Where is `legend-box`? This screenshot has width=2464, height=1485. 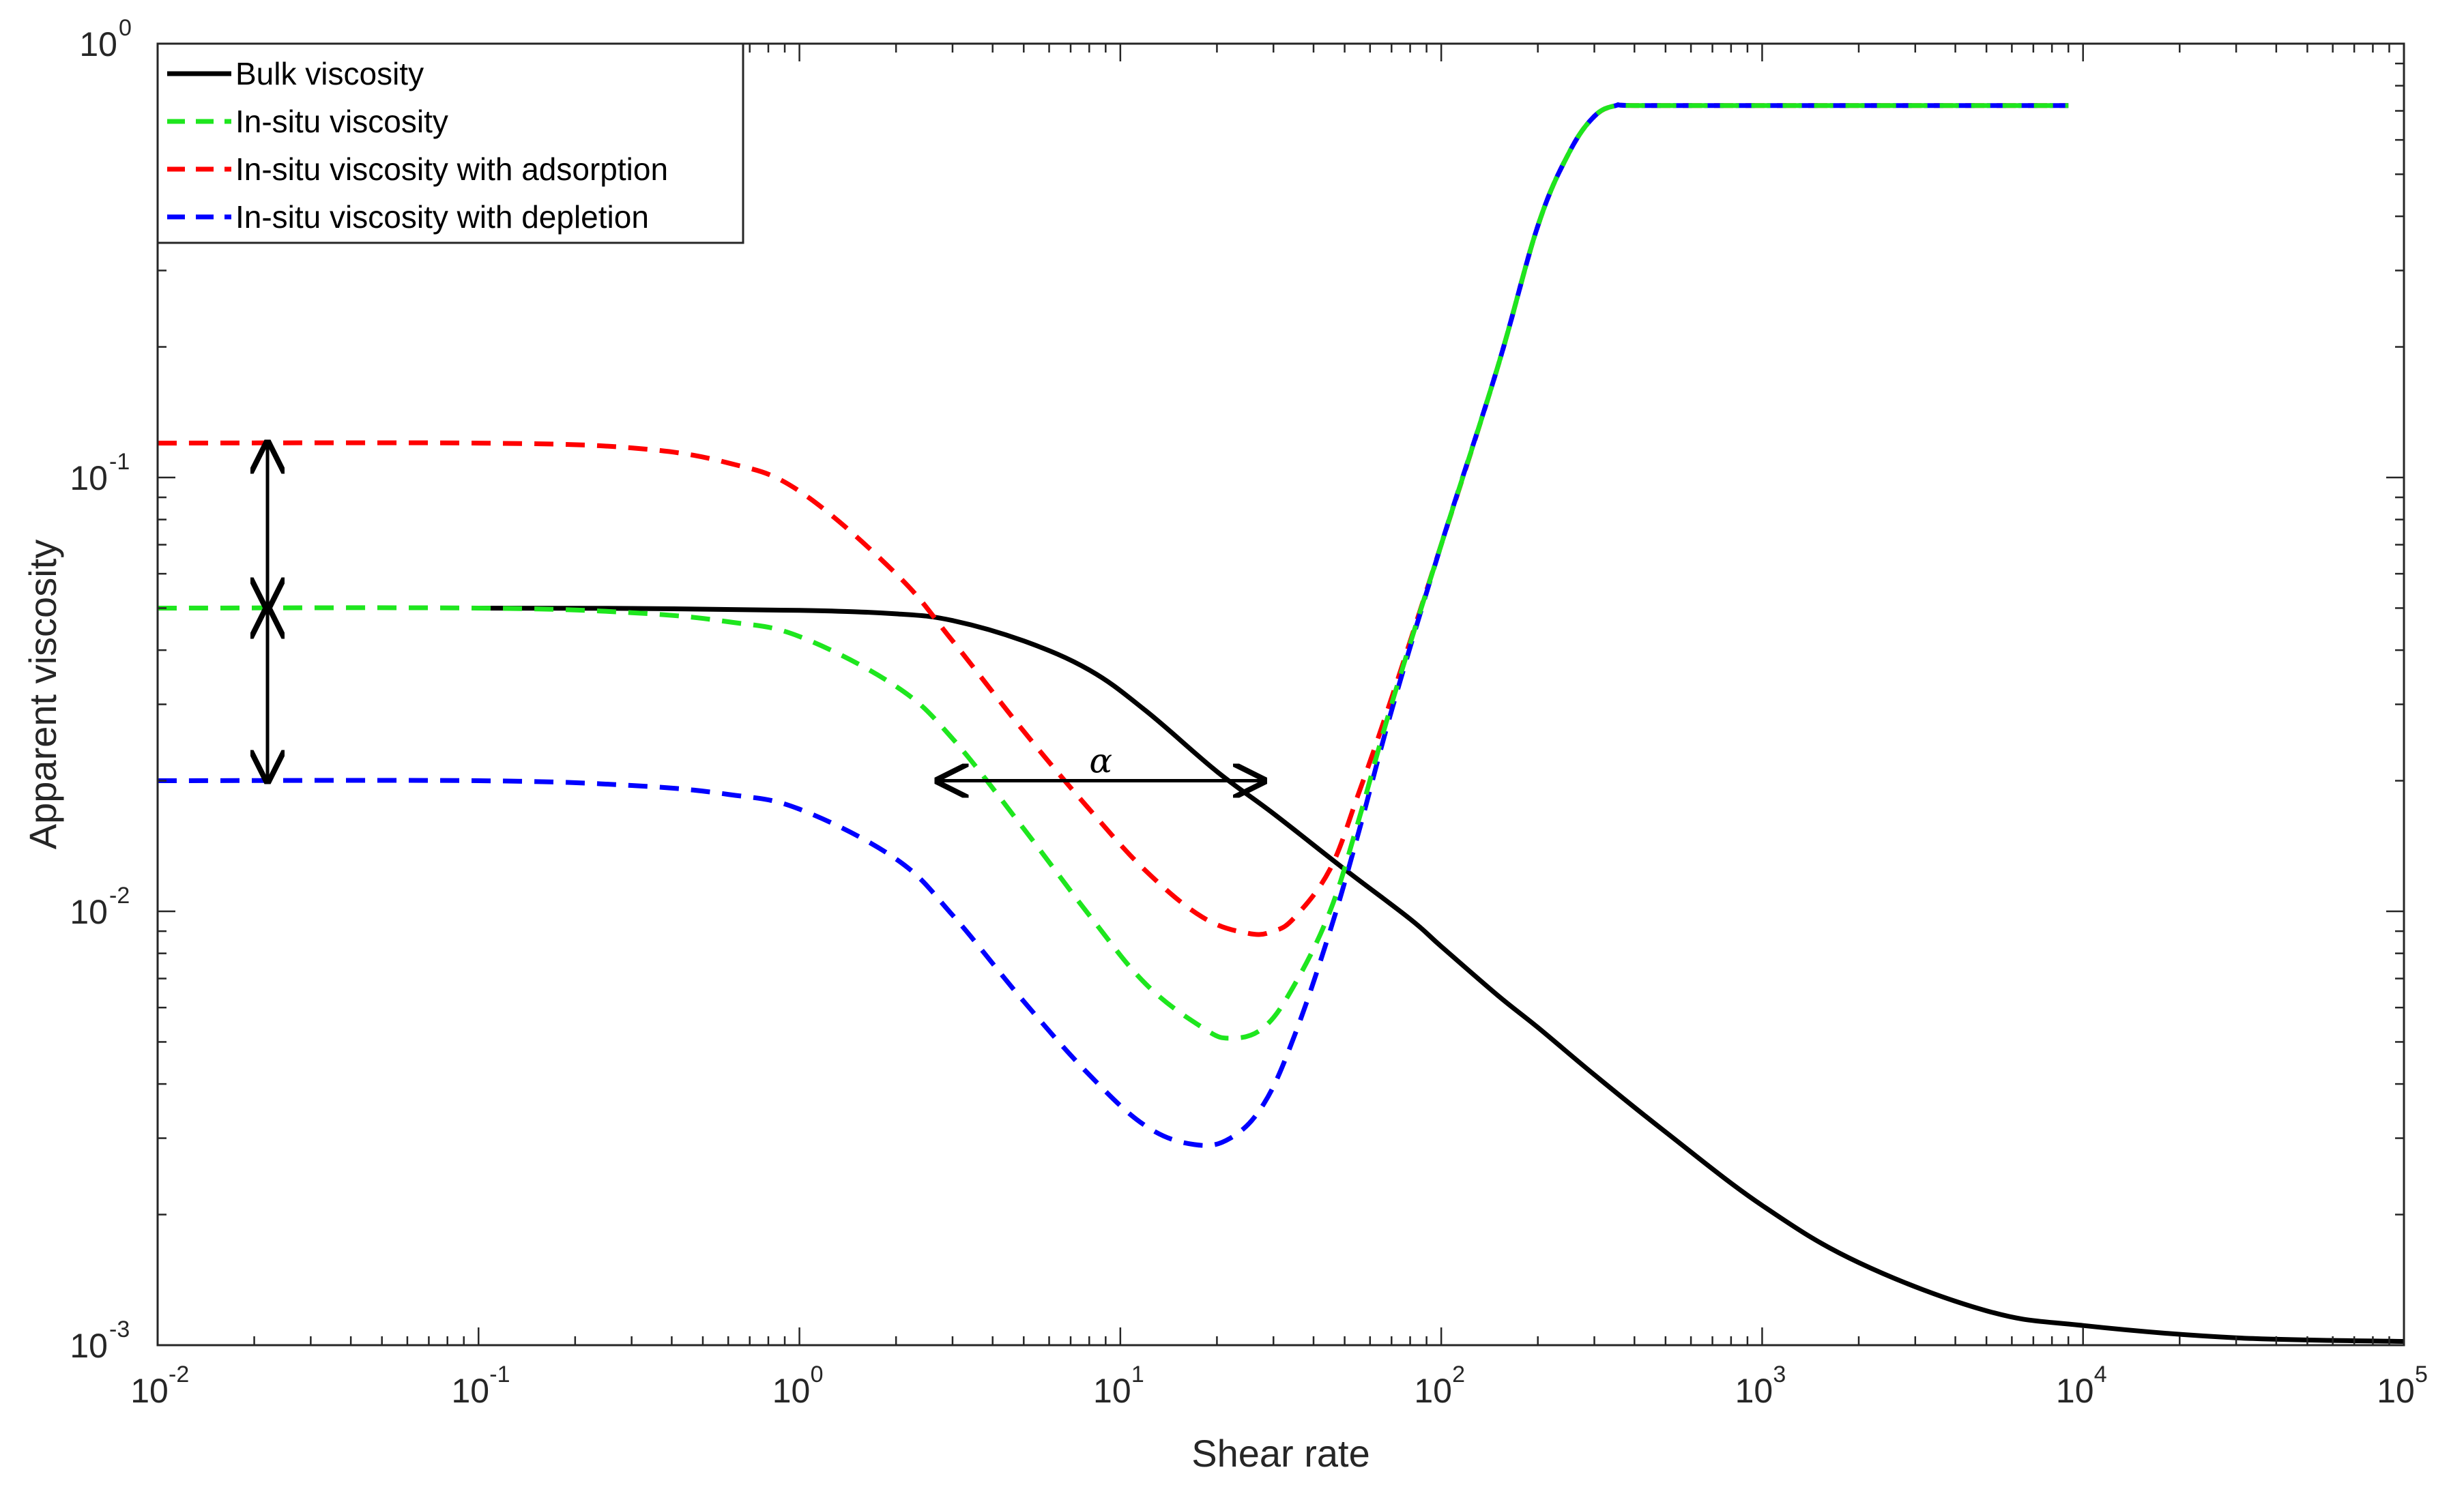 legend-box is located at coordinates (450, 143).